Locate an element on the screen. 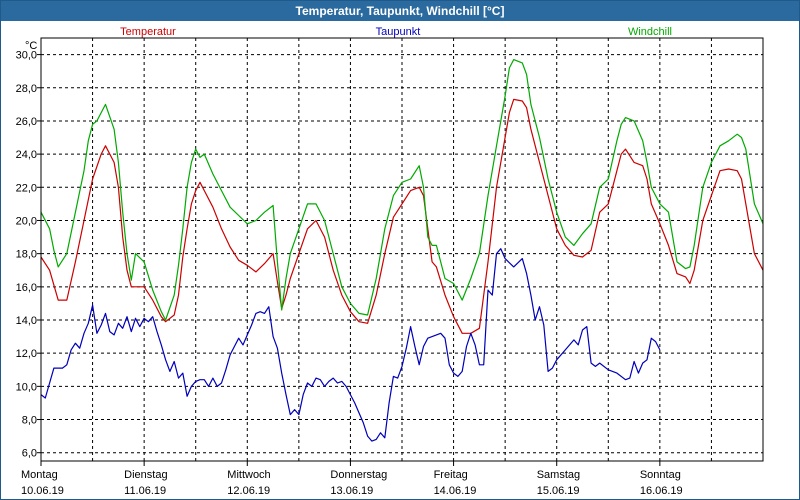 Image resolution: width=800 pixels, height=500 pixels. legend-entry-temperatur: Temperatur is located at coordinates (148, 32).